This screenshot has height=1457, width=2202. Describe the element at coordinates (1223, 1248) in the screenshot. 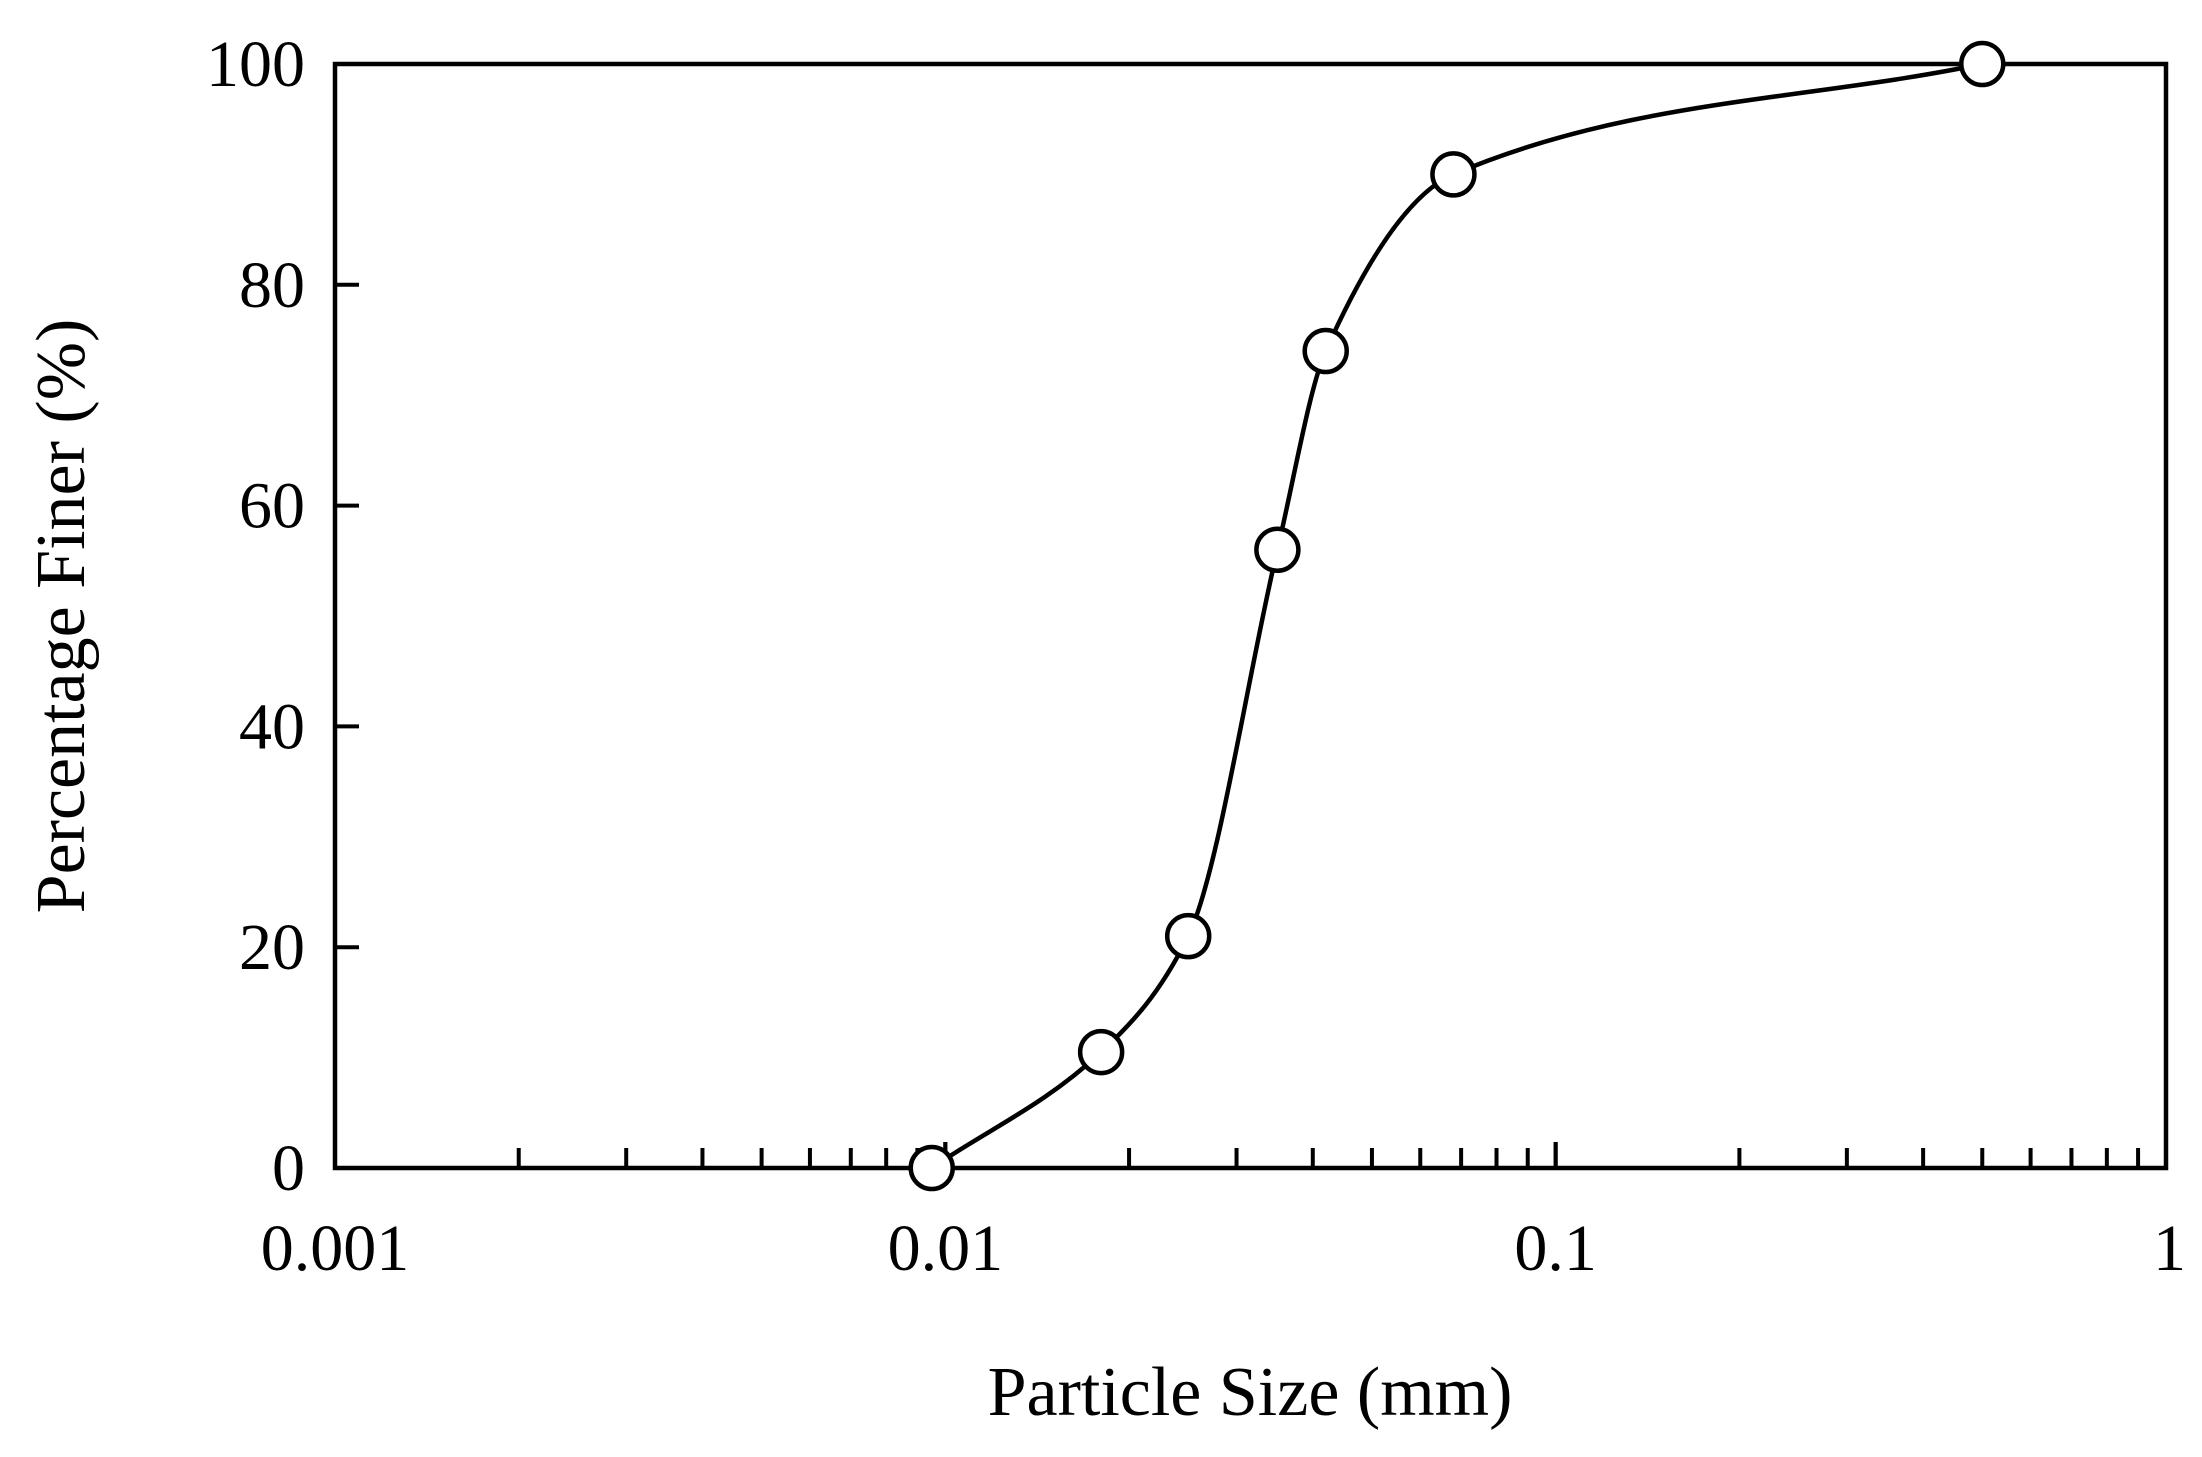

I see `x-tick-labels: 0.001 0.01 0.1 1` at that location.